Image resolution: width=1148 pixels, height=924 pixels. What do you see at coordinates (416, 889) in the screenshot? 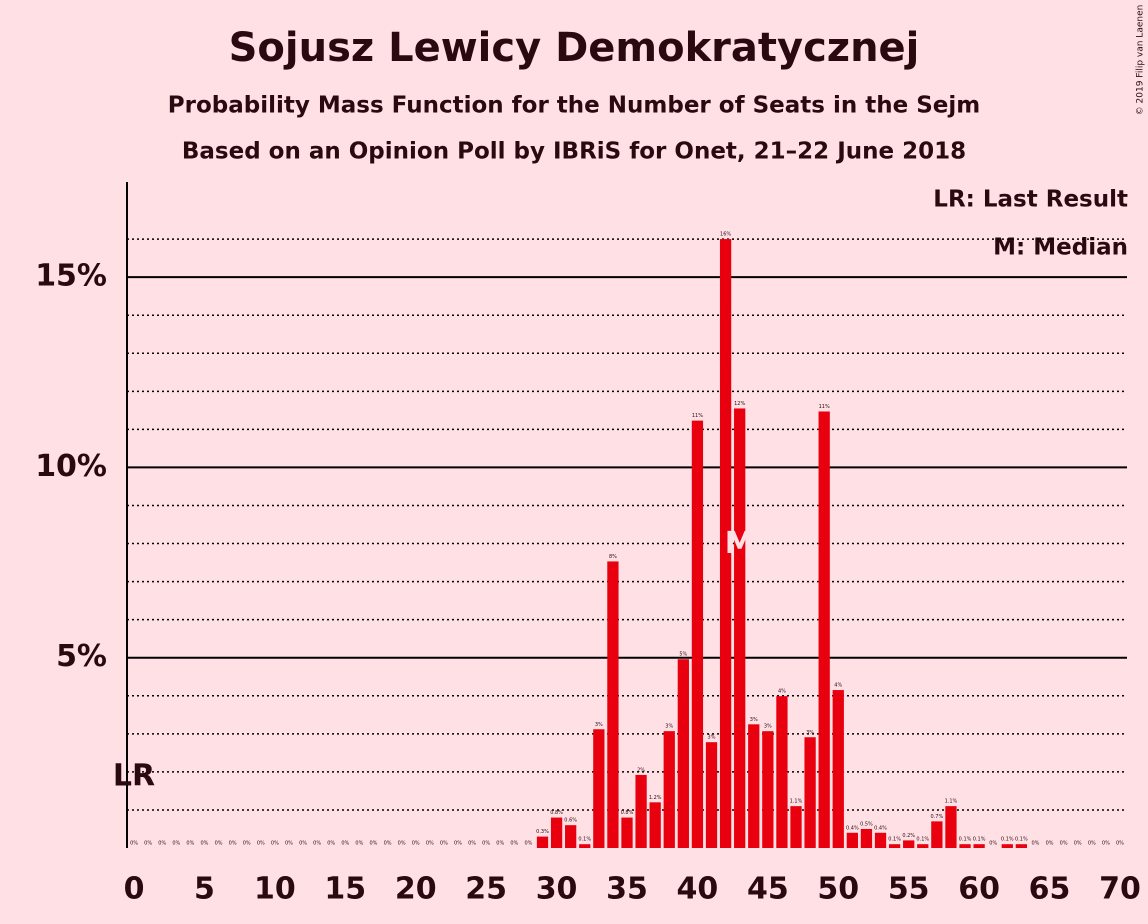
I see `x-tick-label: 20` at bounding box center [416, 889].